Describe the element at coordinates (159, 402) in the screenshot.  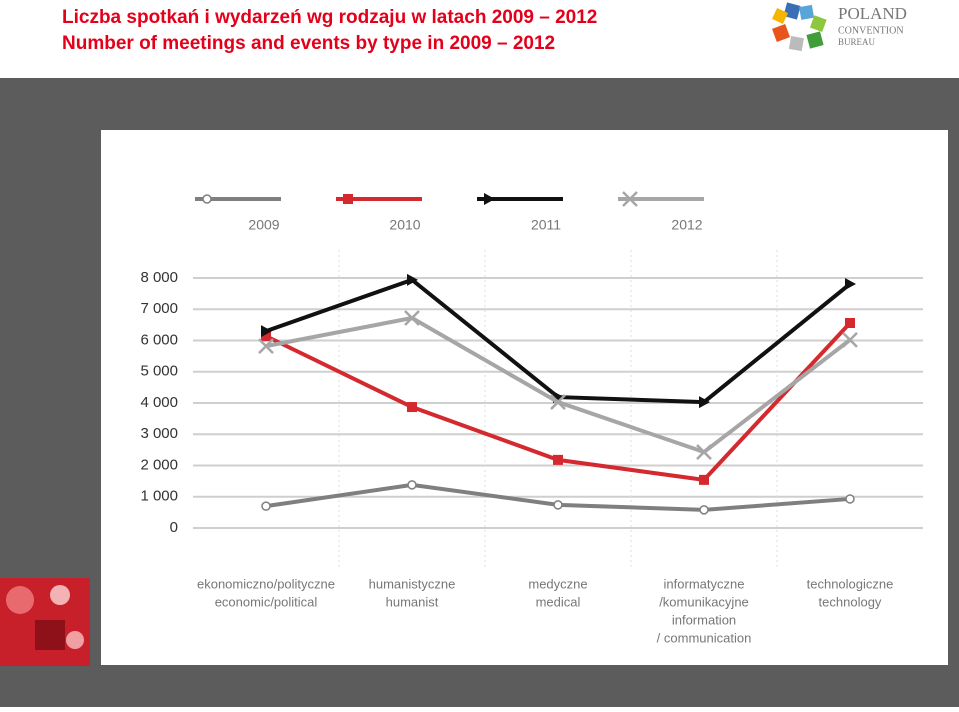
I see `y-tick-label: 4 000` at that location.